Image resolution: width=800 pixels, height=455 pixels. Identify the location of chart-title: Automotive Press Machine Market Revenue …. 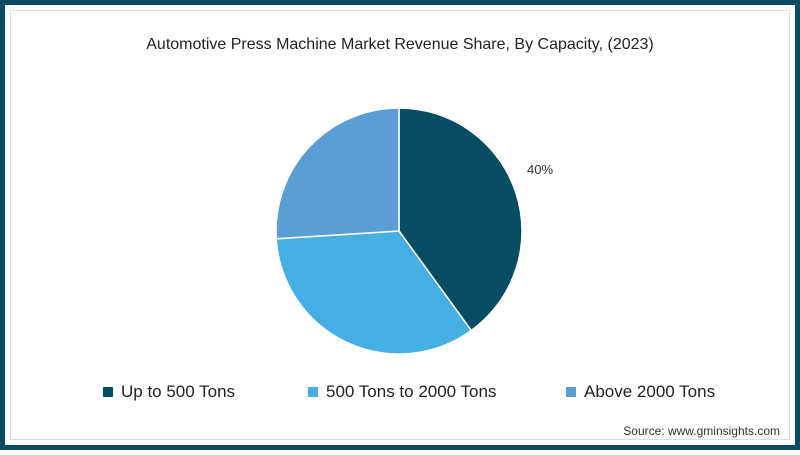
(400, 44).